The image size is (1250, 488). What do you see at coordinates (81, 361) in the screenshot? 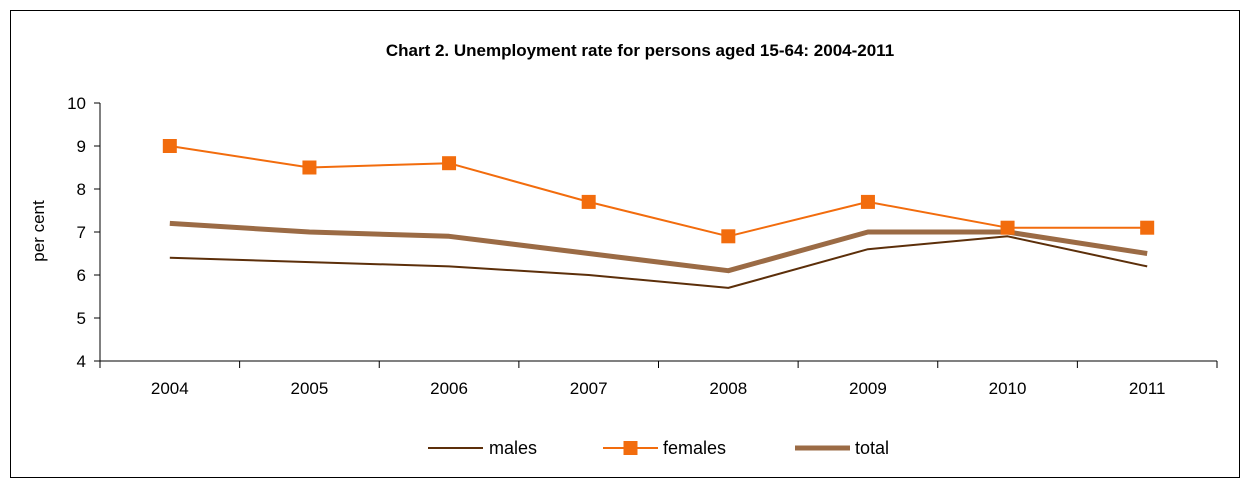
I see `y-tick-label: 4` at bounding box center [81, 361].